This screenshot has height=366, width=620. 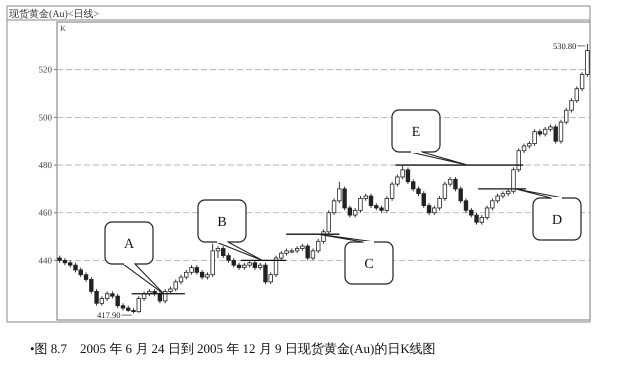 What do you see at coordinates (222, 222) in the screenshot?
I see `ref-line-label: B` at bounding box center [222, 222].